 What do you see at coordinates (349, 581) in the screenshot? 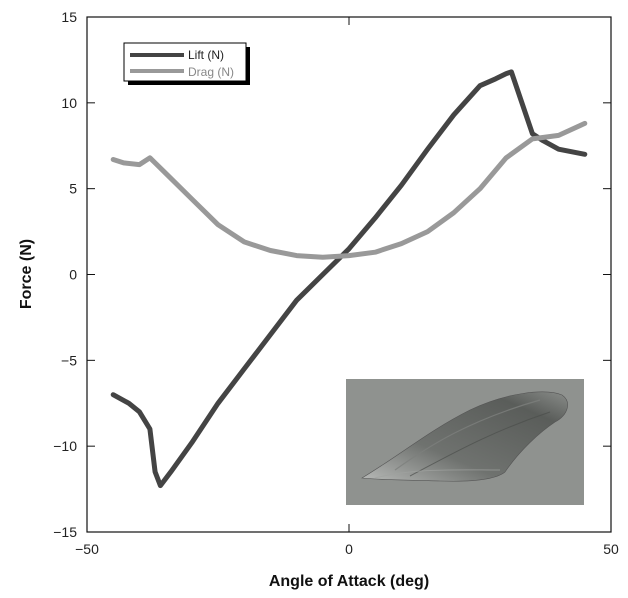
I see `x-axis-title: Angle of Attack (deg)` at bounding box center [349, 581].